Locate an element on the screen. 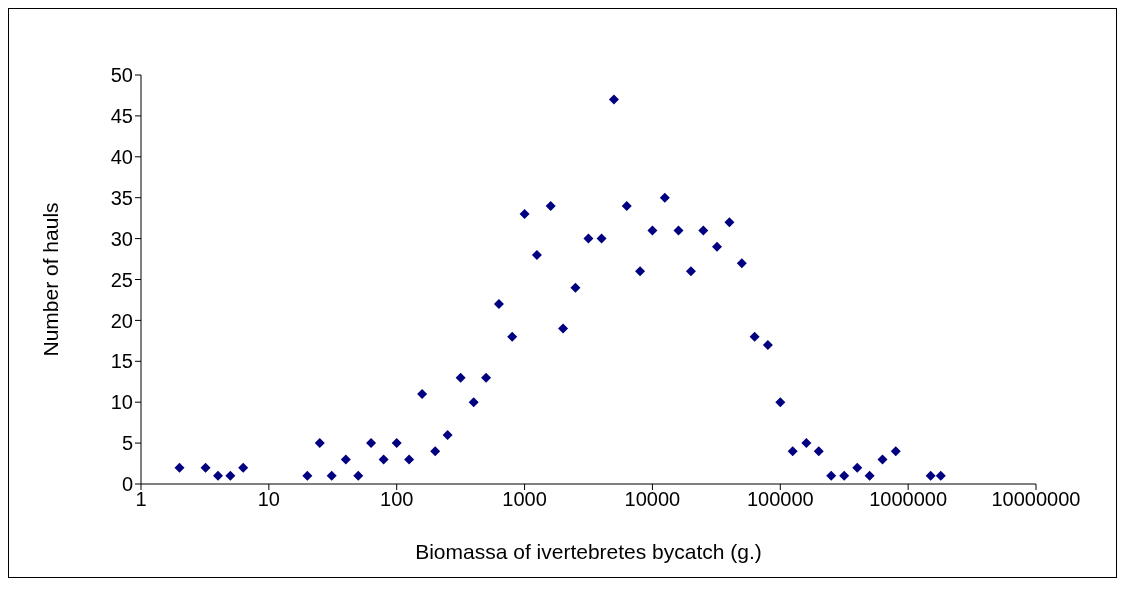 The image size is (1125, 591). x-tick-label: 1 is located at coordinates (141, 499).